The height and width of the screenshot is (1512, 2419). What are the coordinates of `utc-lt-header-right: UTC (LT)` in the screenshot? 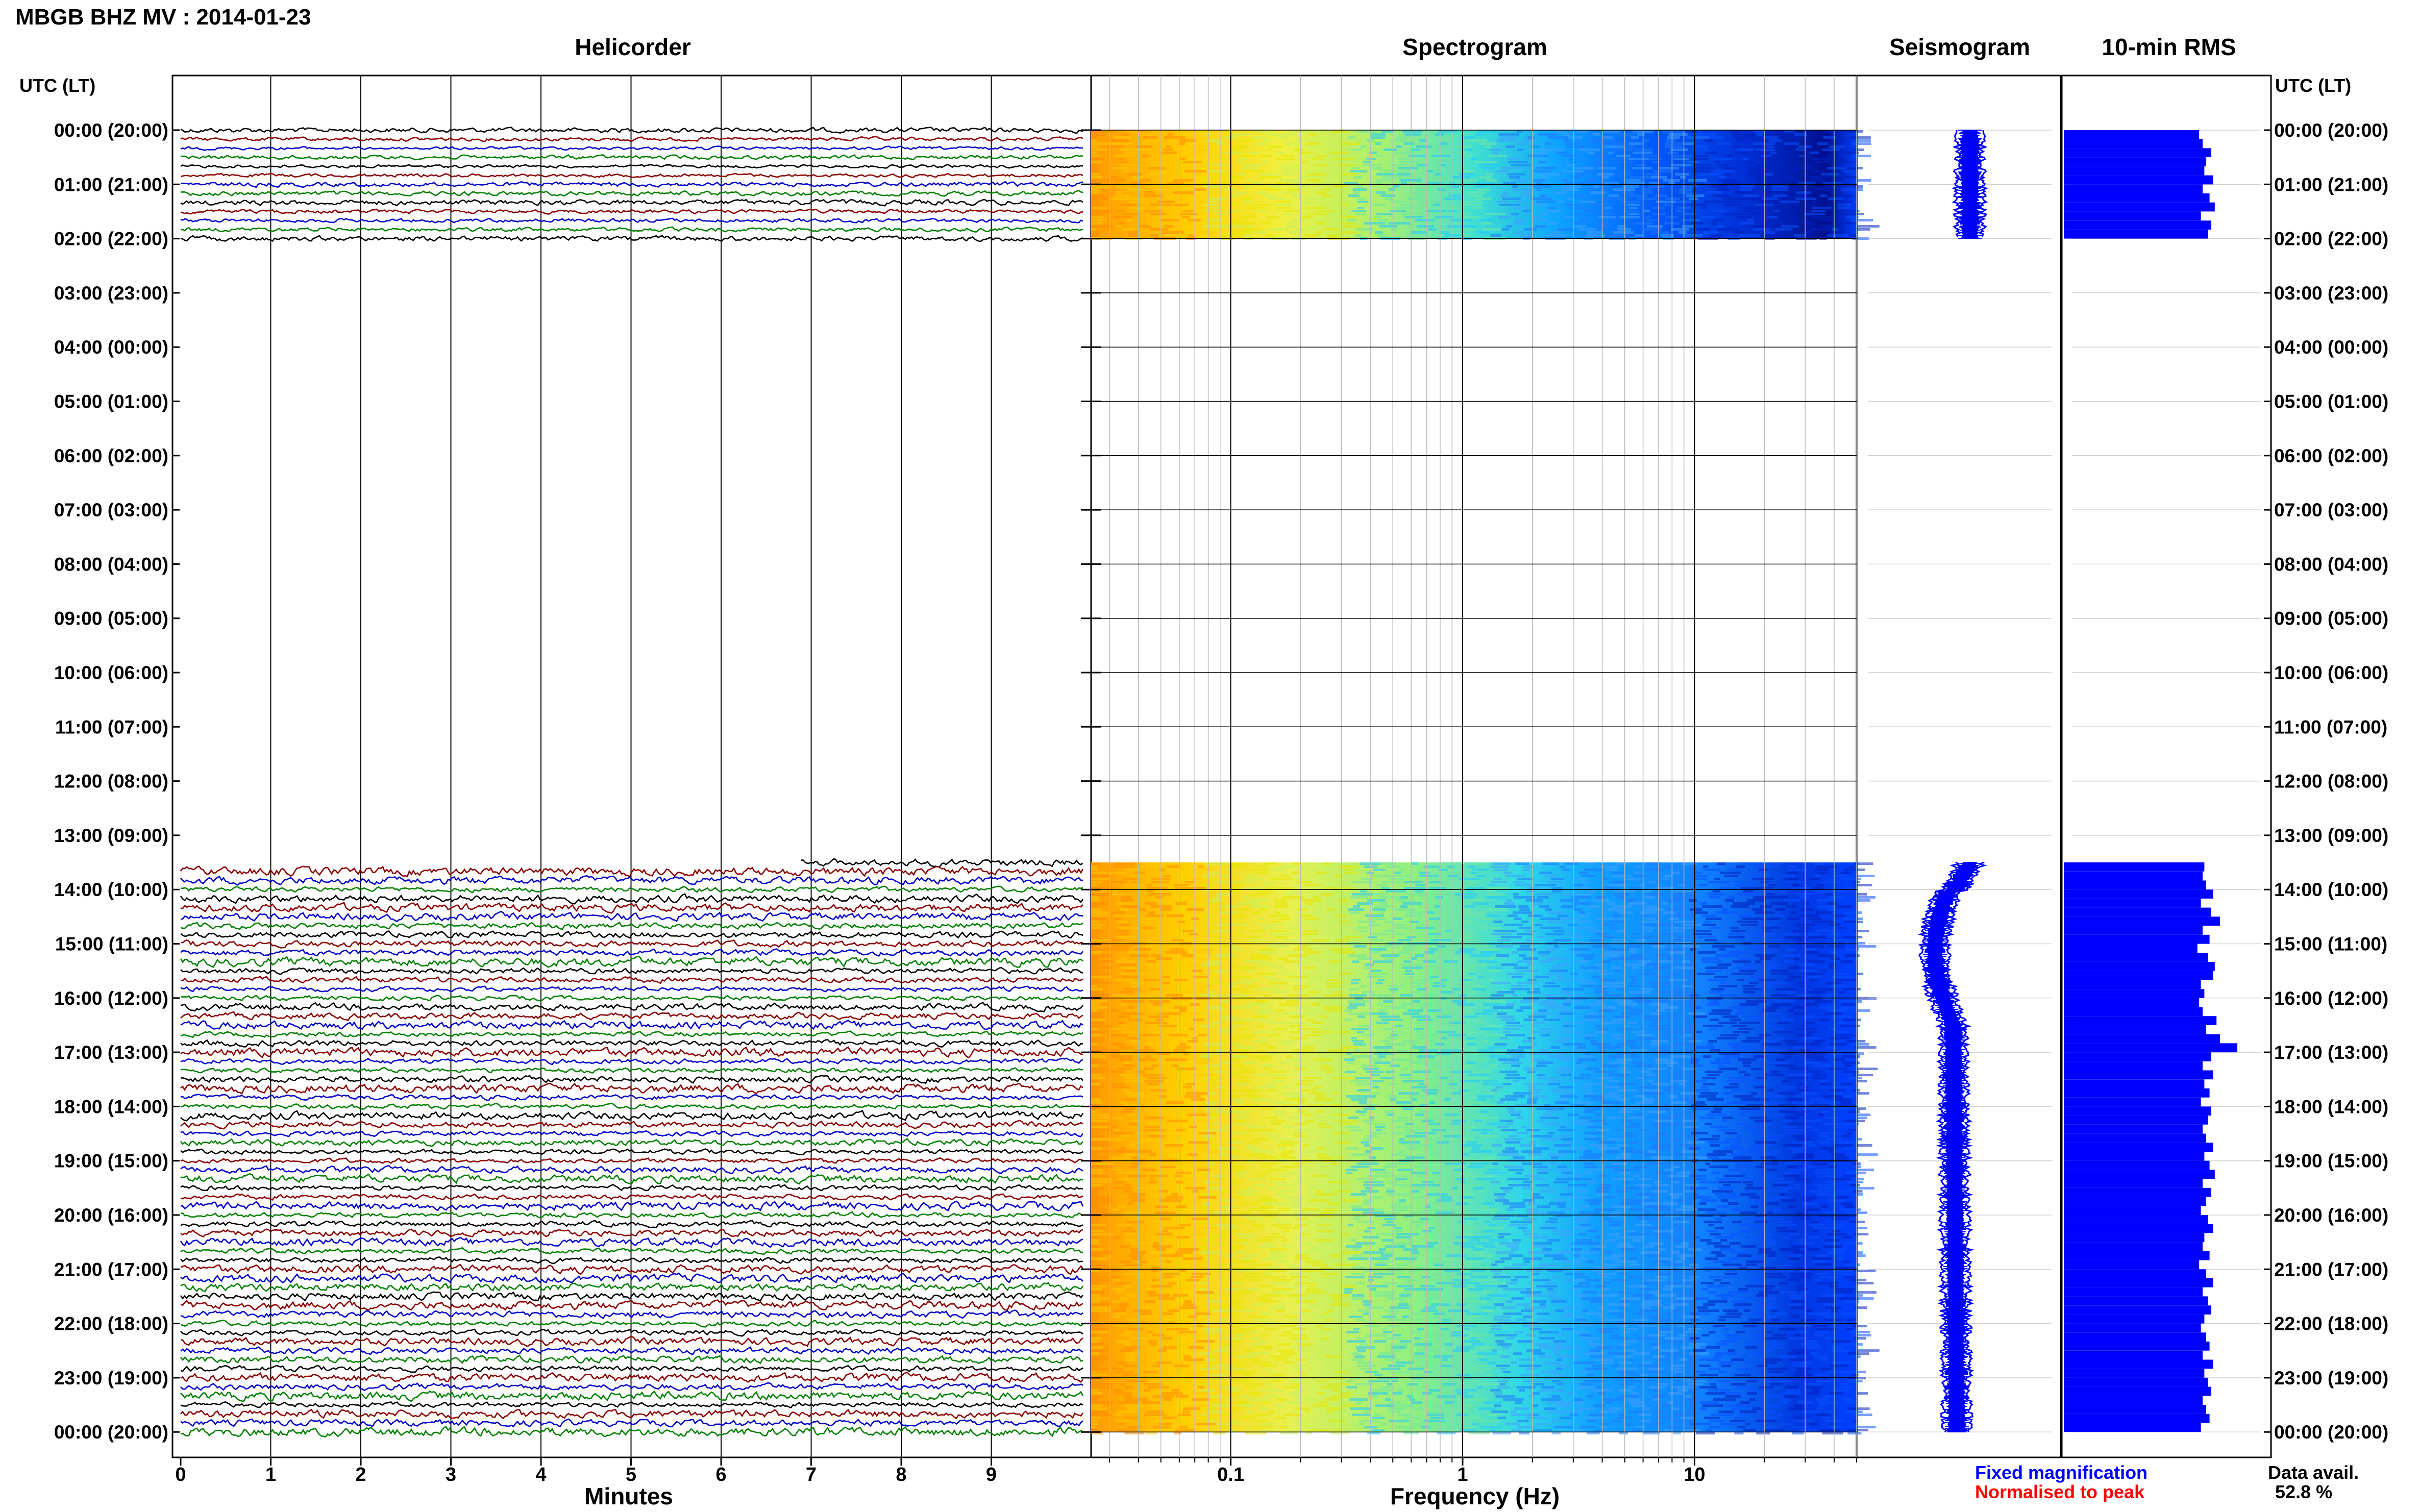 It's located at (2313, 85).